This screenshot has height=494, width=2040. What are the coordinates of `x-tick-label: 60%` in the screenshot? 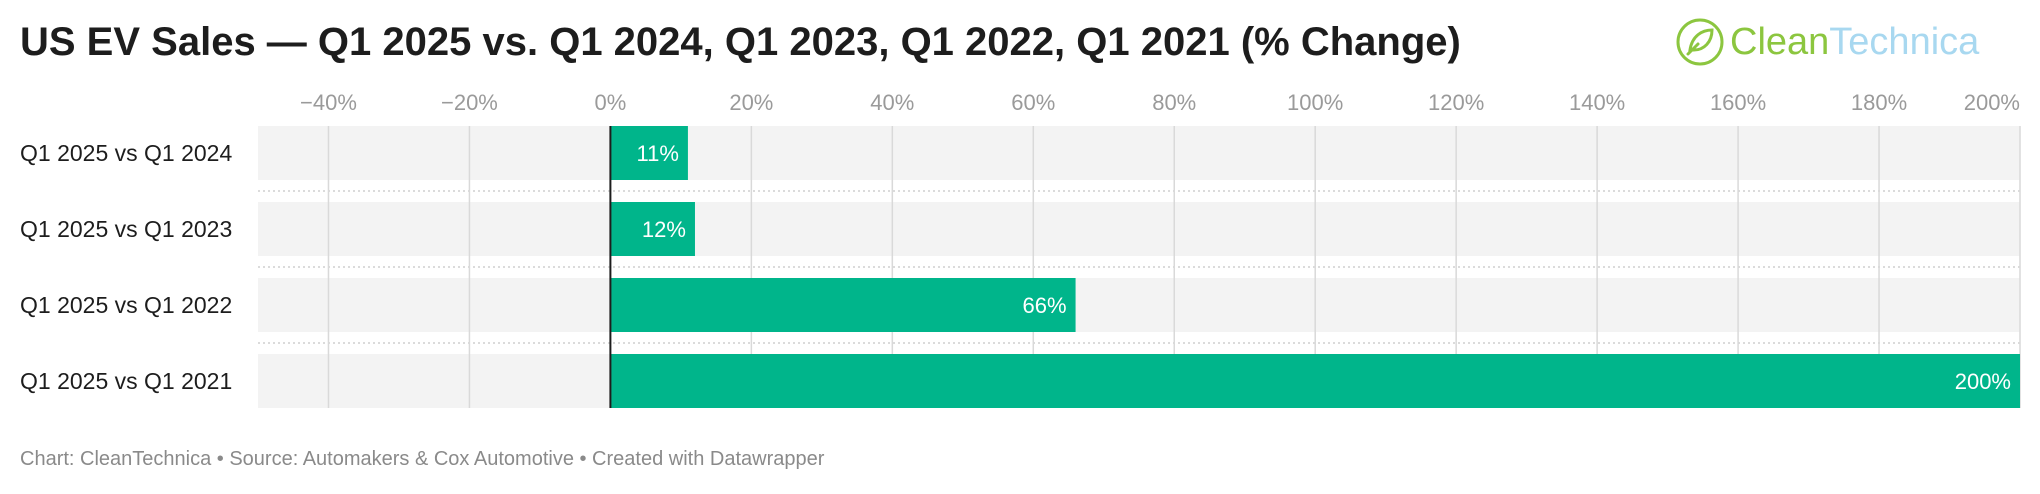 It's located at (1033, 102).